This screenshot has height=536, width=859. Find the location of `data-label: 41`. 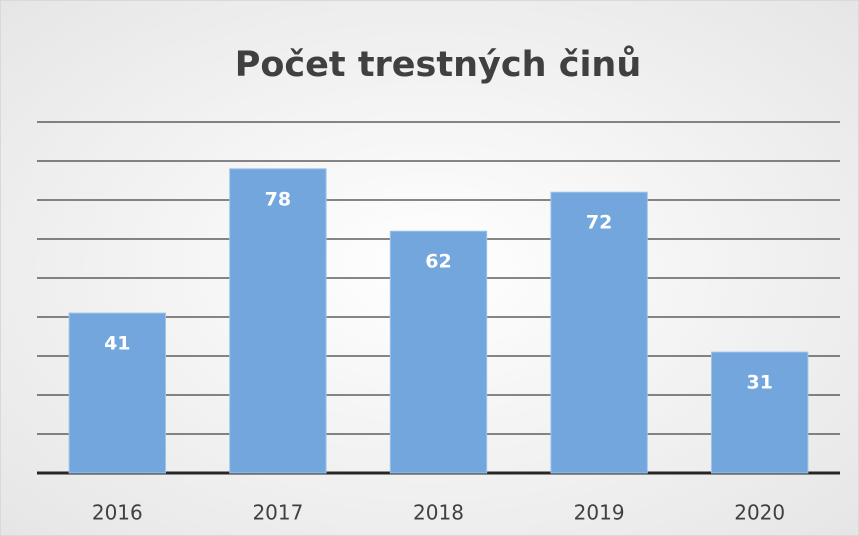

data-label: 41 is located at coordinates (117, 344).